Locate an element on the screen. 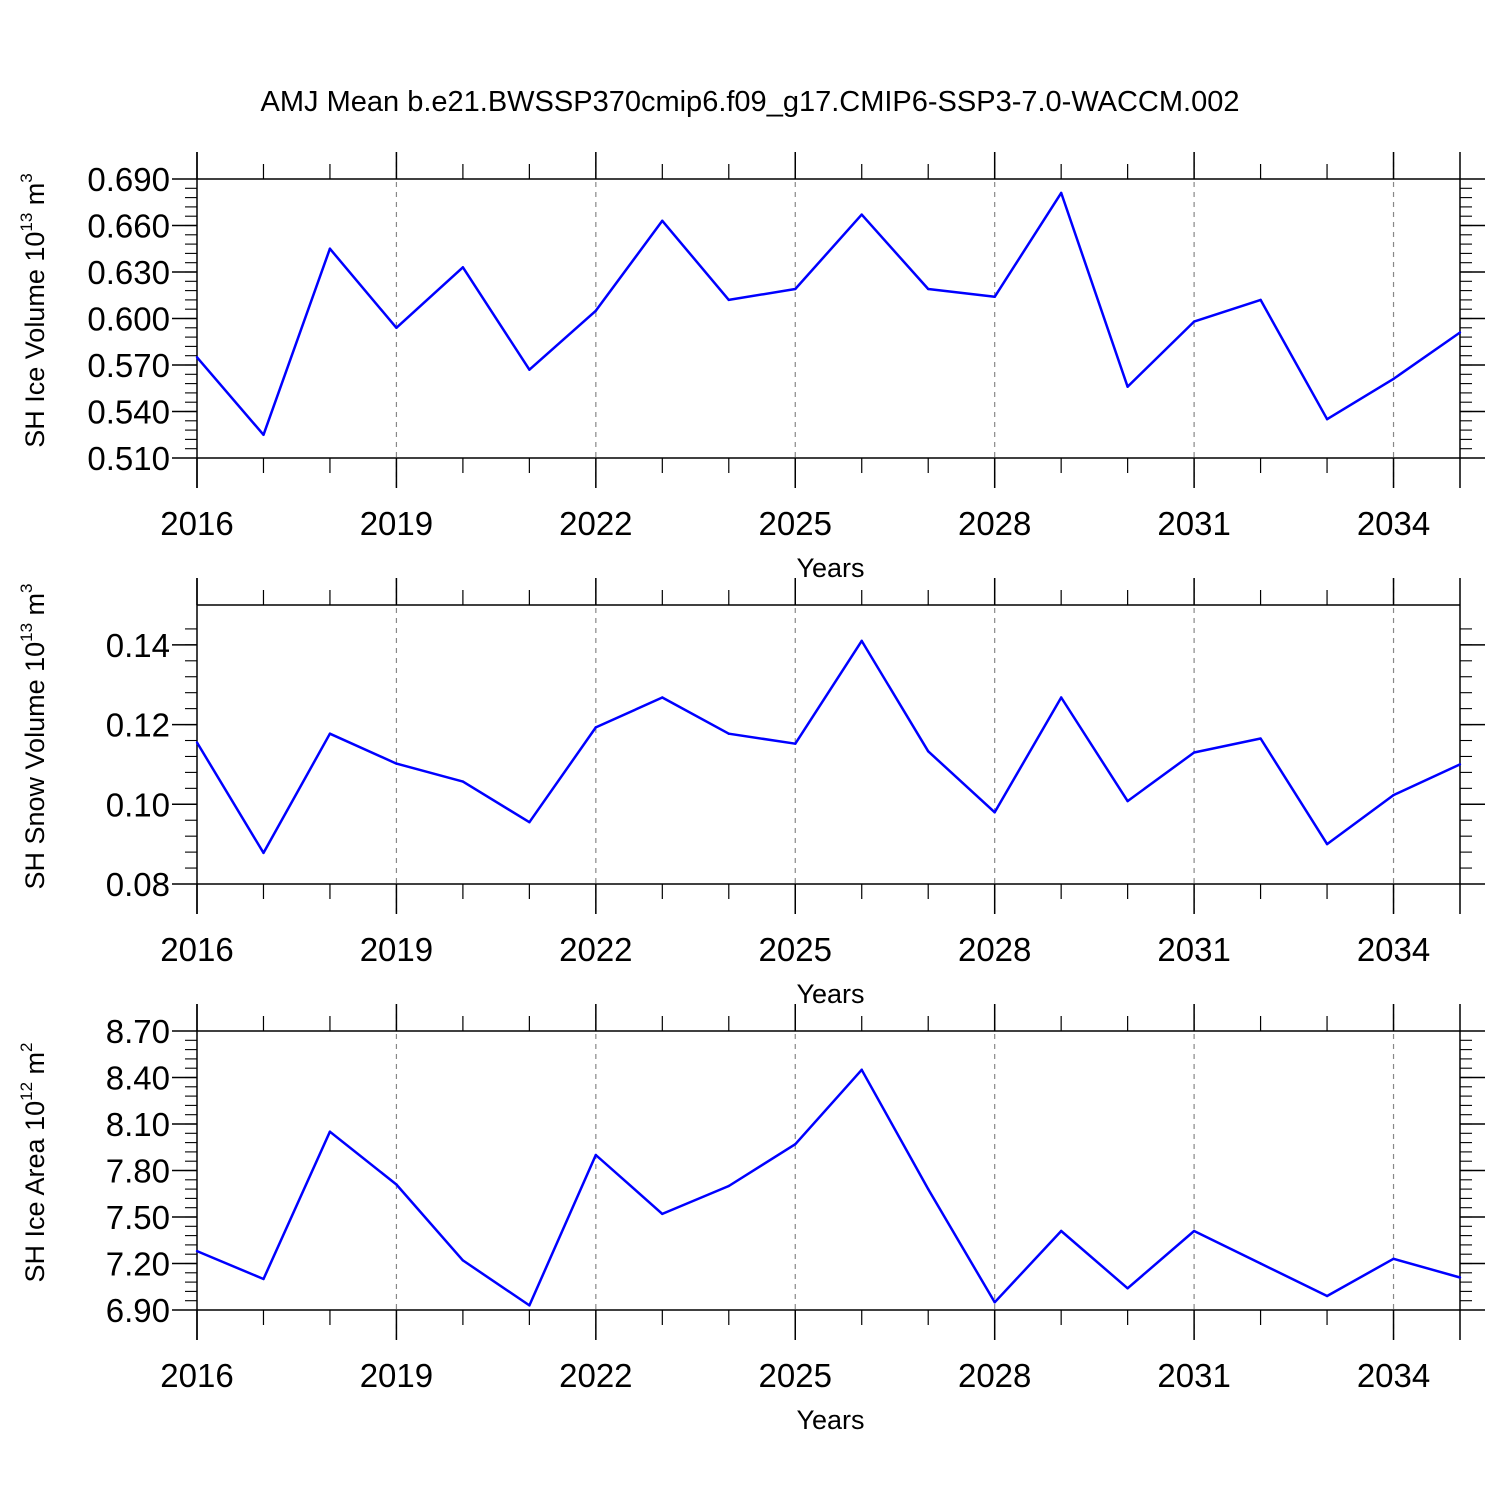  y-axis-label-superscript: 2 is located at coordinates (26, 1047).